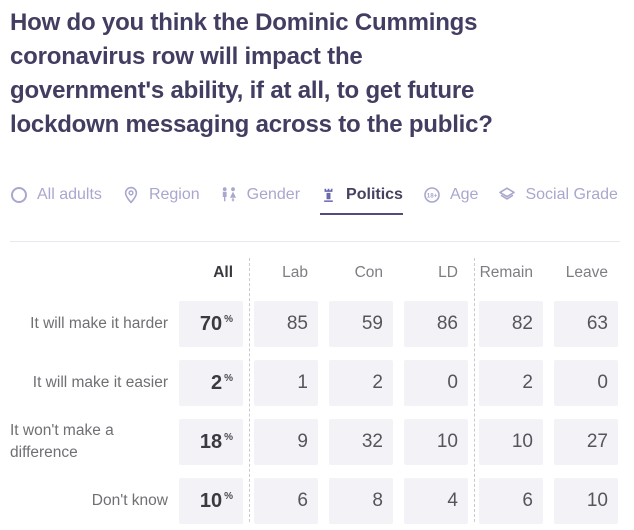 The height and width of the screenshot is (530, 634). Describe the element at coordinates (131, 195) in the screenshot. I see `map-pin-icon` at that location.